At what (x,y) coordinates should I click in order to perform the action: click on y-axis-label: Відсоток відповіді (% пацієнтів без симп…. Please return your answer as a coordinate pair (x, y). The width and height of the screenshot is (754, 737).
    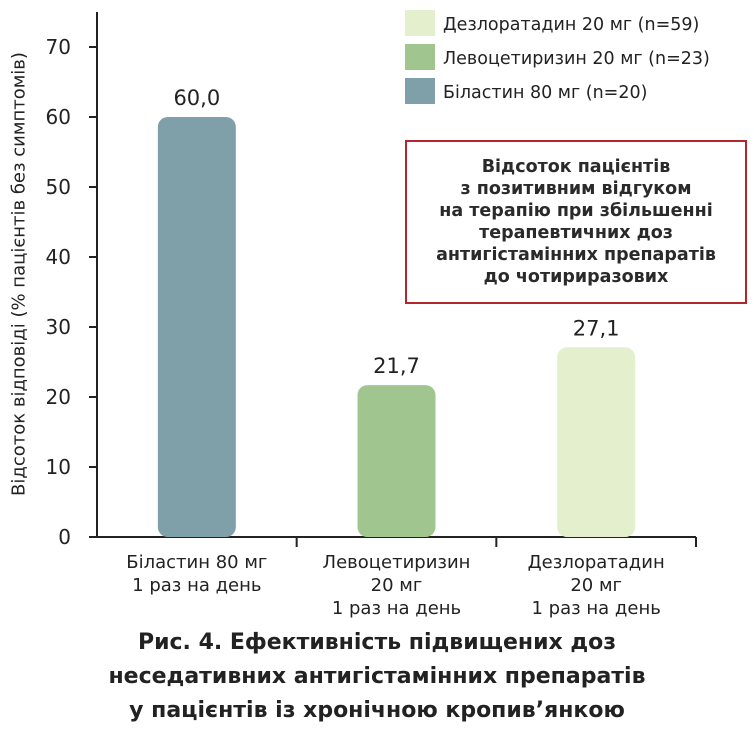
    Looking at the image, I should click on (19, 274).